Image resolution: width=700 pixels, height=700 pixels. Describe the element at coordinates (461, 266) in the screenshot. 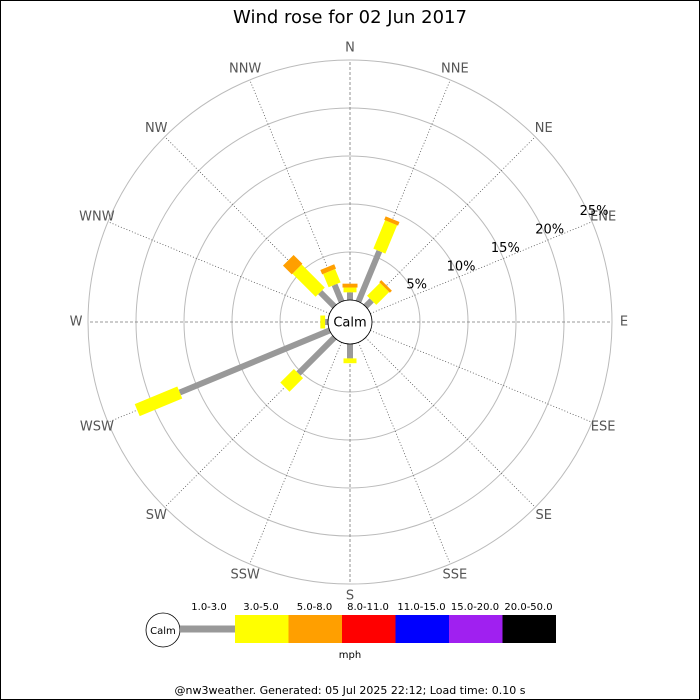

I see `radial-tick-label: 10%` at that location.